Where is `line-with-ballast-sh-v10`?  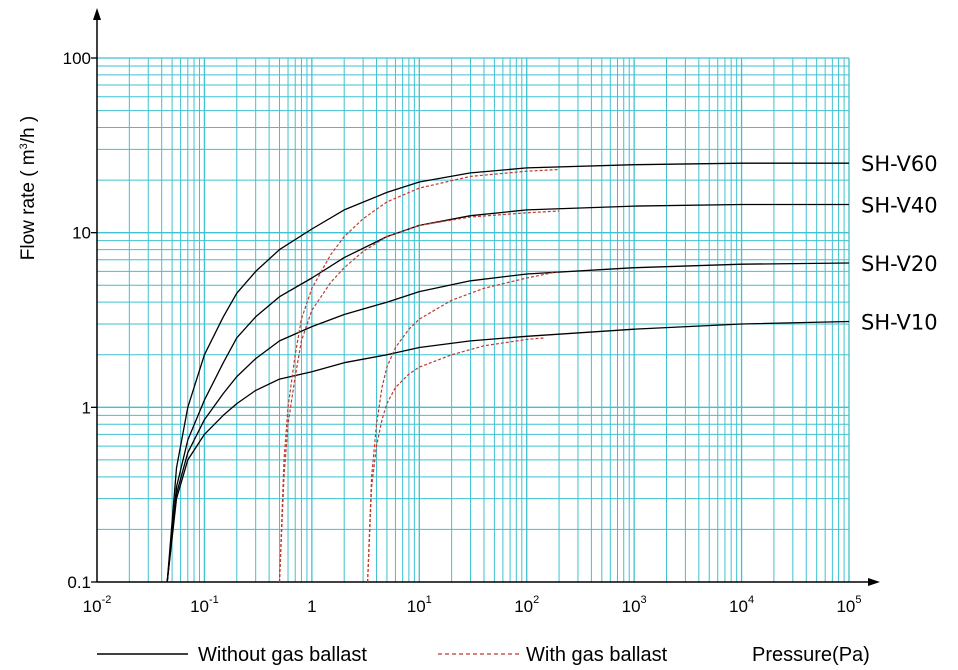
line-with-ballast-sh-v10 is located at coordinates (456, 460).